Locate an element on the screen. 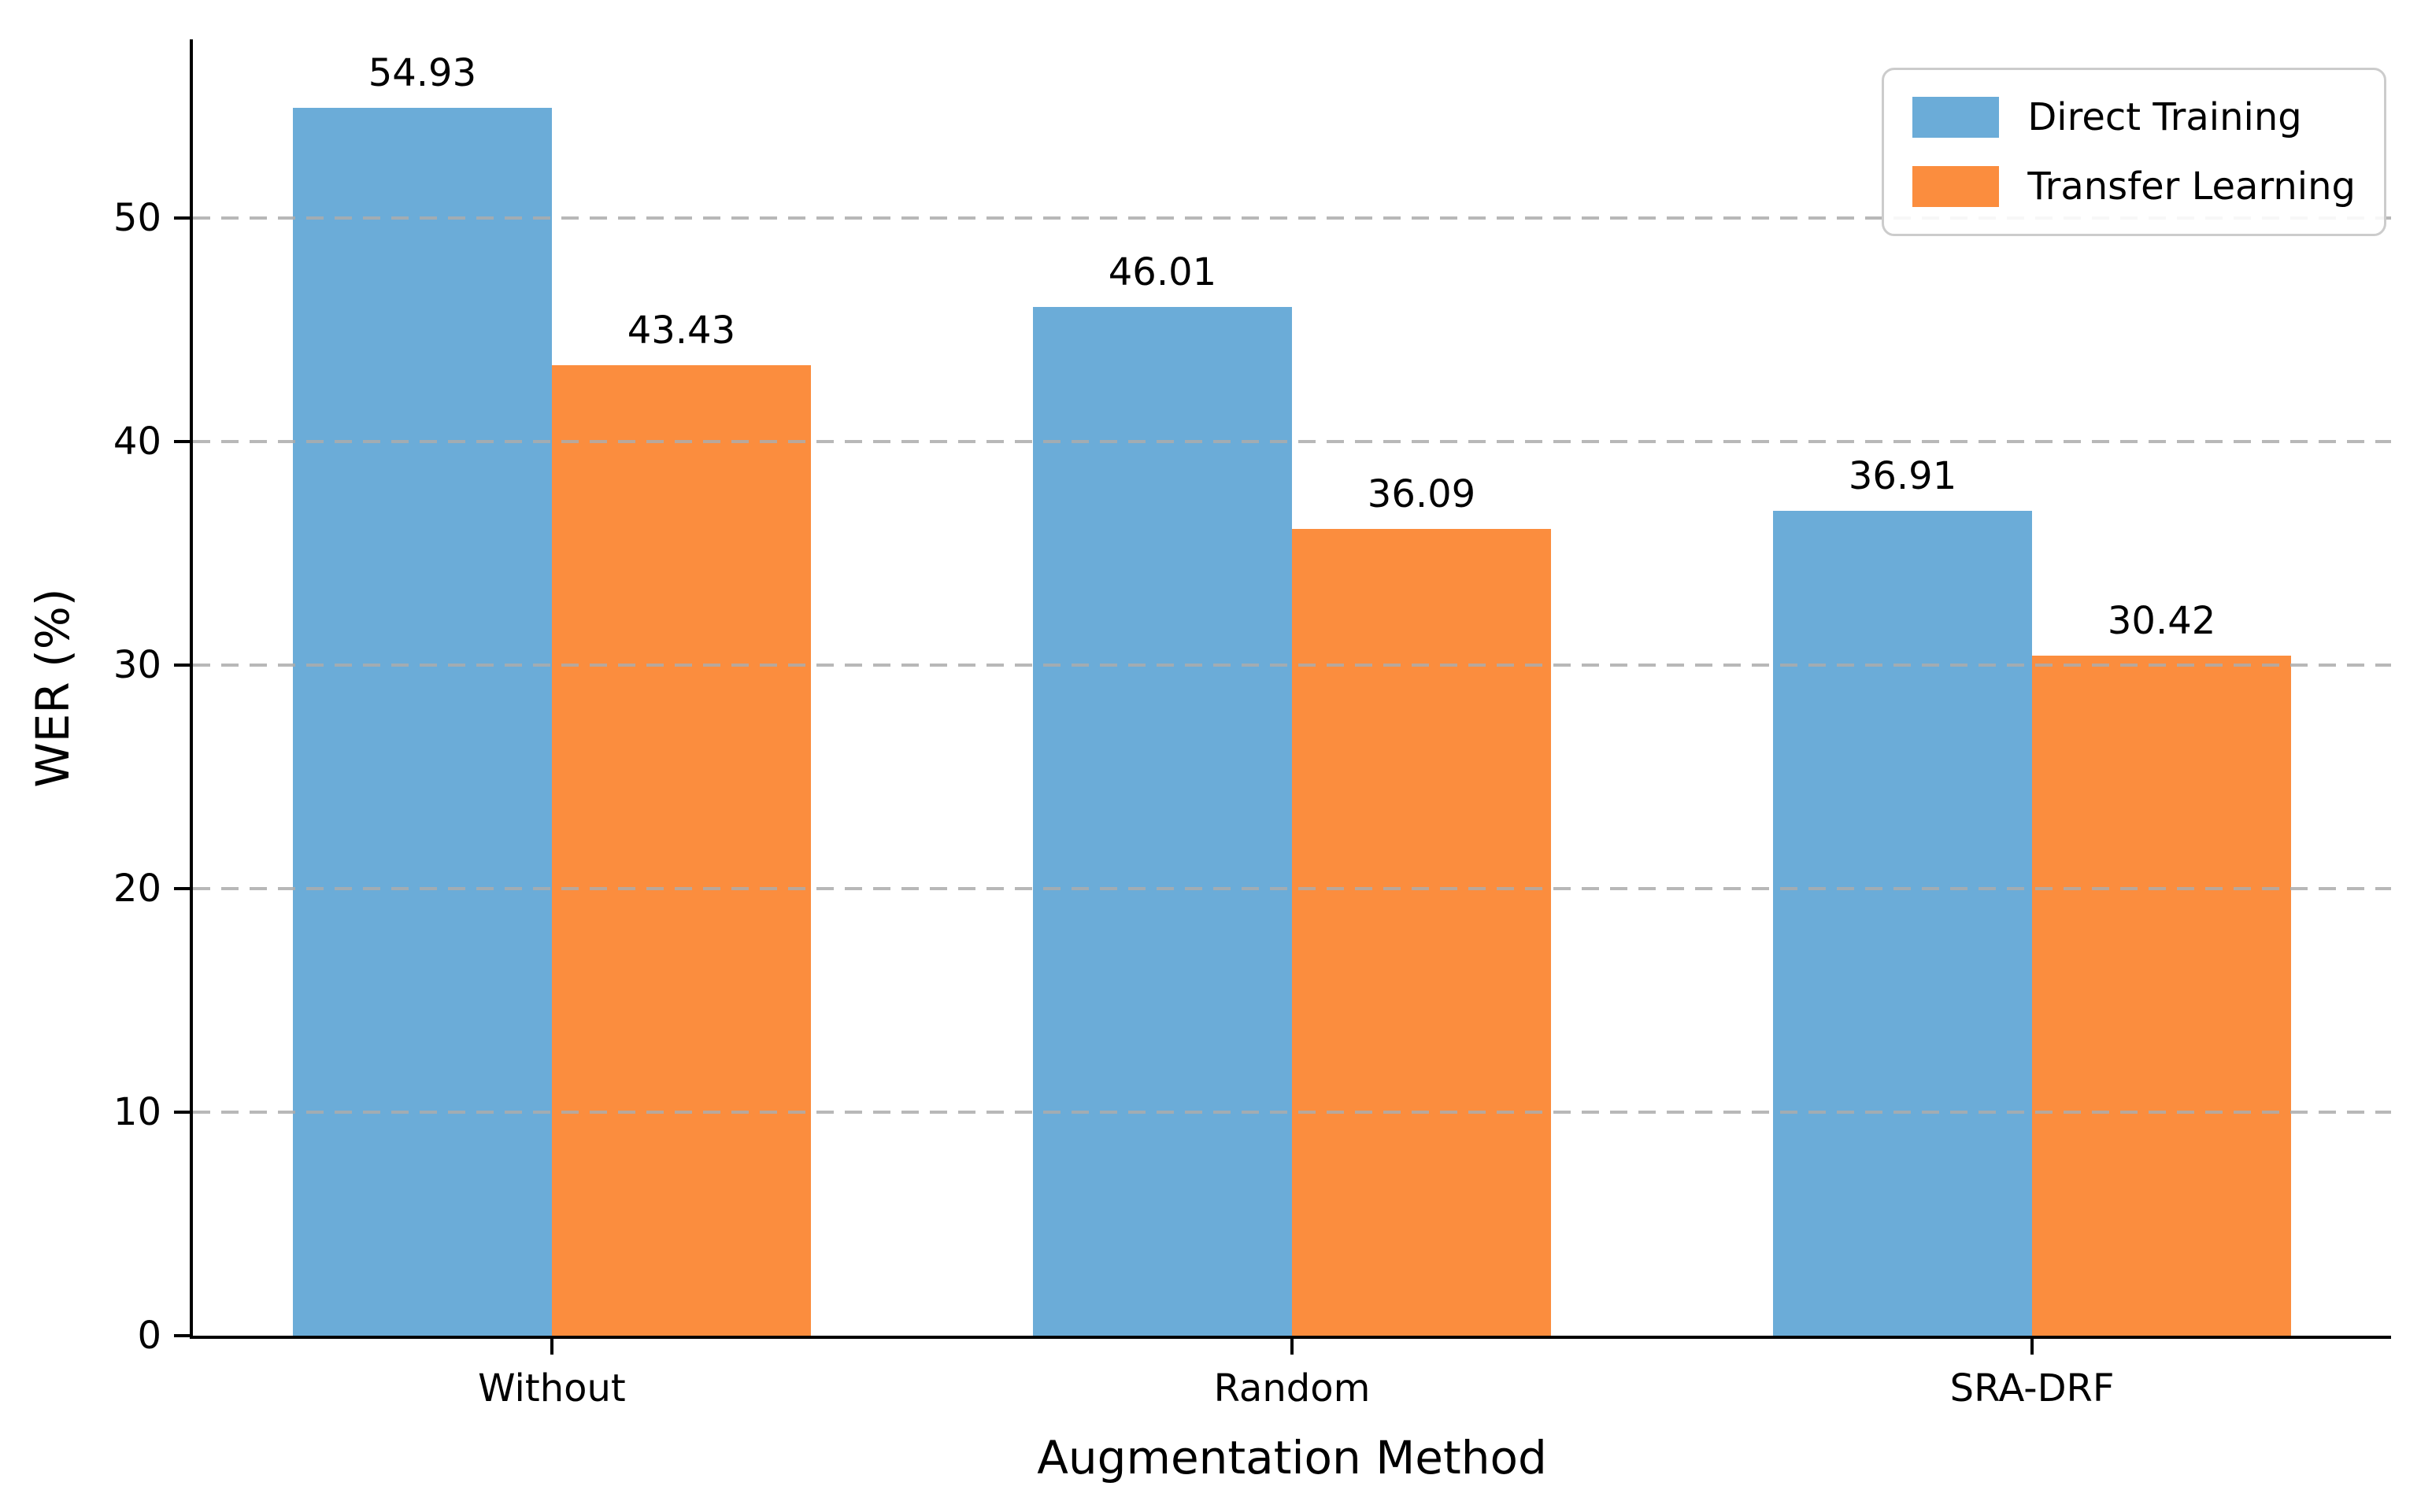 This screenshot has width=2432, height=1512. x-tick-label-2: SRA-DRF is located at coordinates (2032, 1388).